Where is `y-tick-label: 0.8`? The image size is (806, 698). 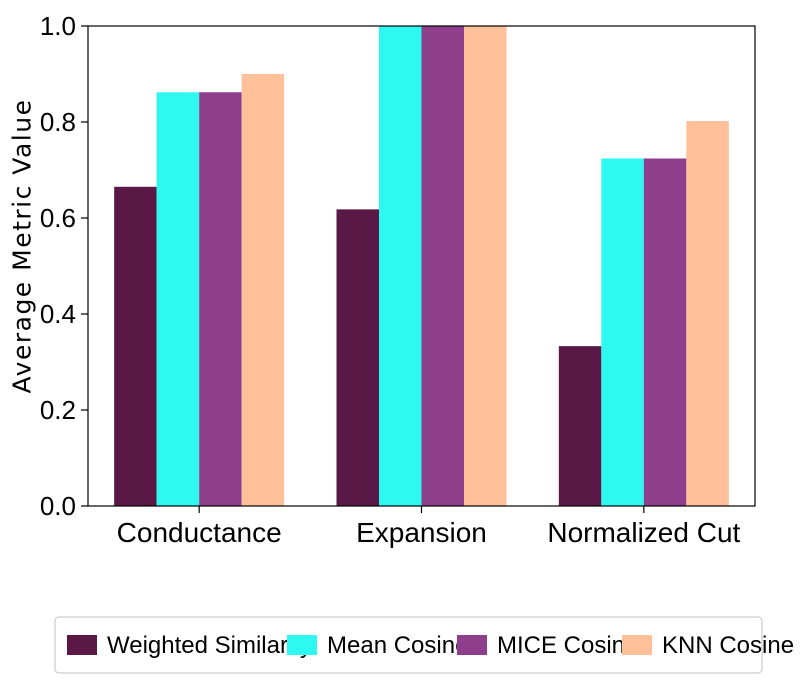 y-tick-label: 0.8 is located at coordinates (58, 122).